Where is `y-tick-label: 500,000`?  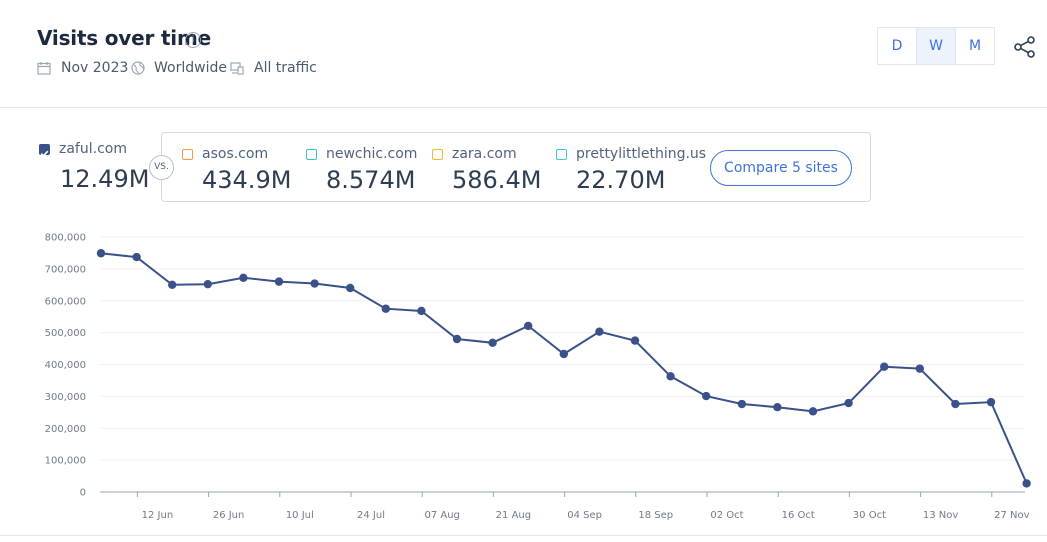
y-tick-label: 500,000 is located at coordinates (65, 333).